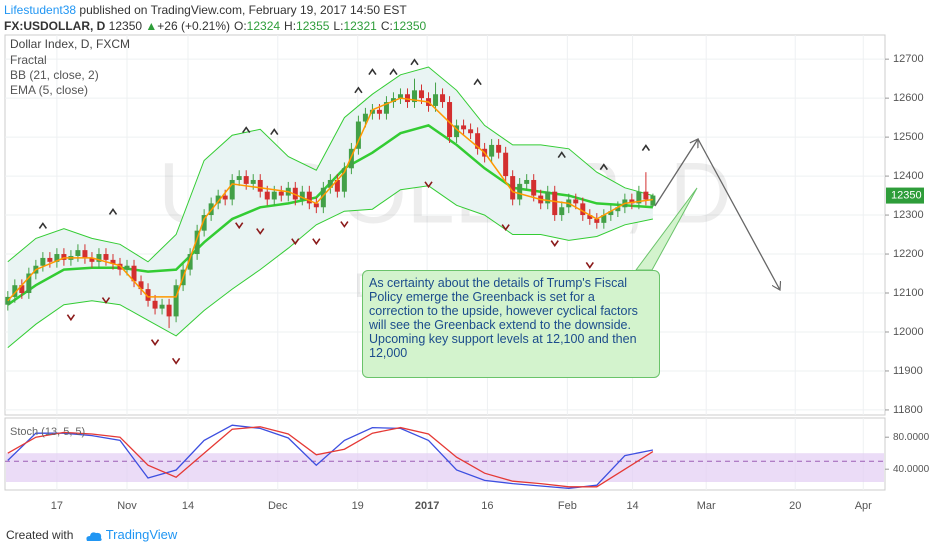 The height and width of the screenshot is (550, 932). Describe the element at coordinates (263, 26) in the screenshot. I see `field-value: 12324` at that location.